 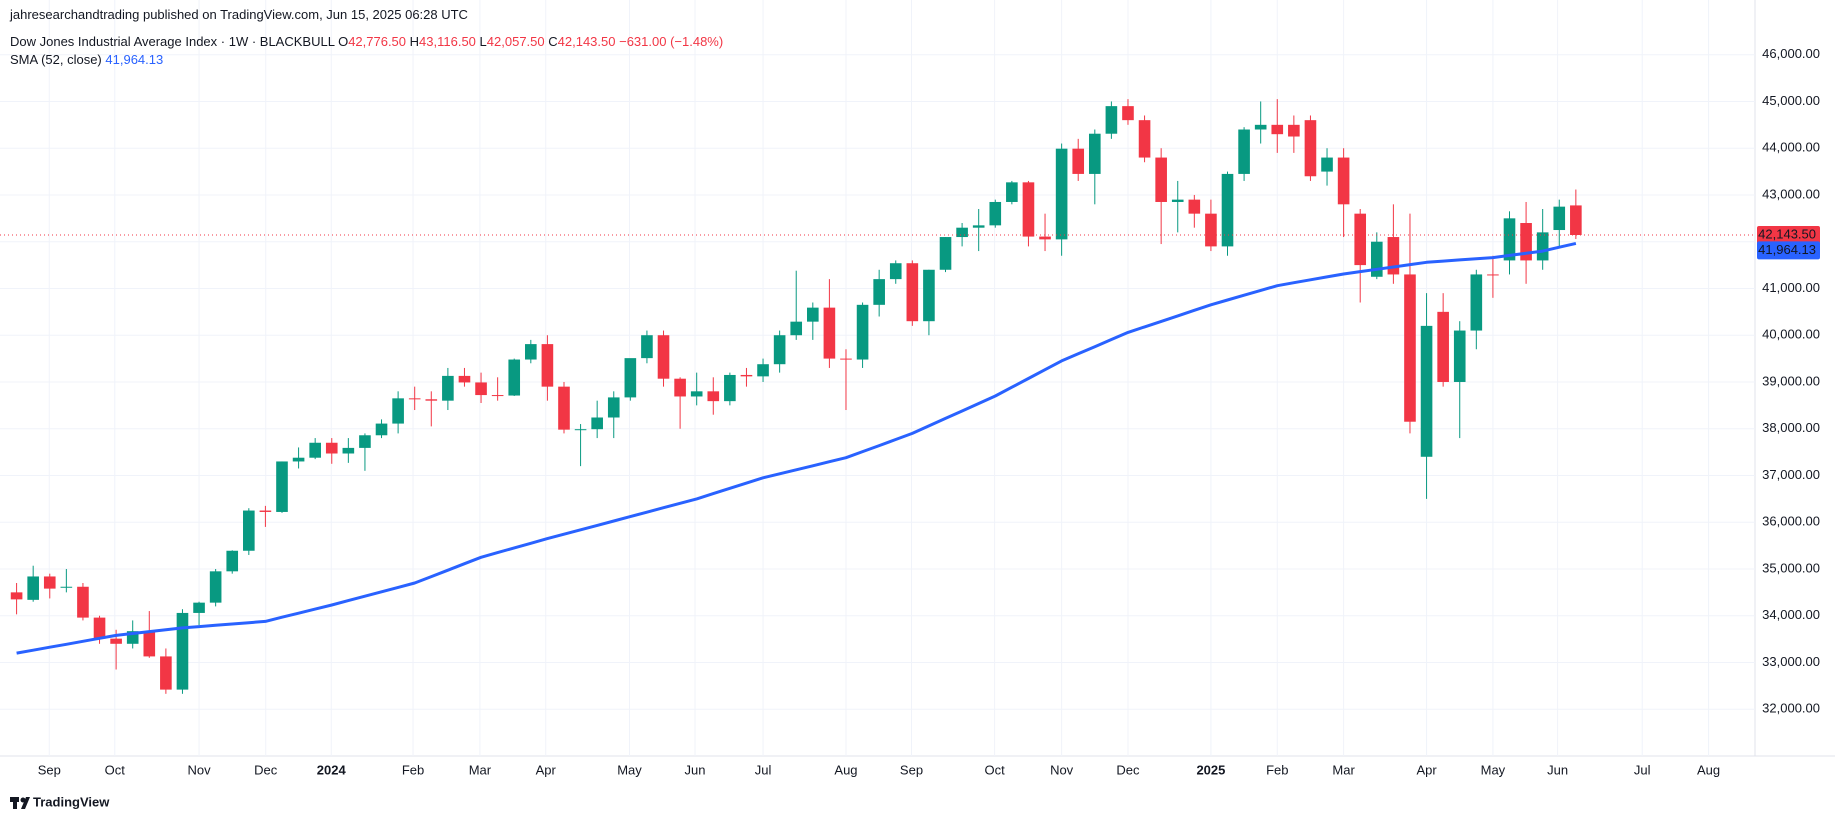 I want to click on o: O, so click(x=343, y=41).